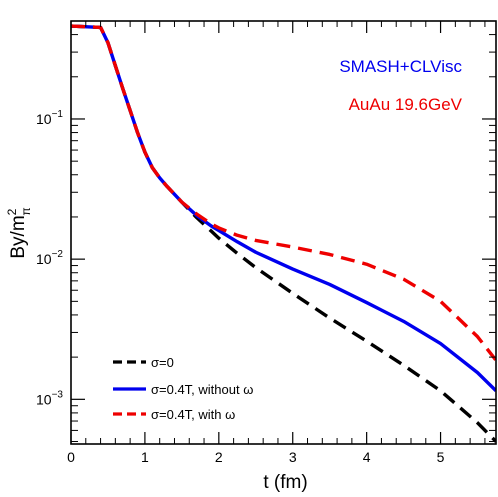 The width and height of the screenshot is (498, 497). I want to click on annotation-0: SMASH+CLVisc, so click(400, 66).